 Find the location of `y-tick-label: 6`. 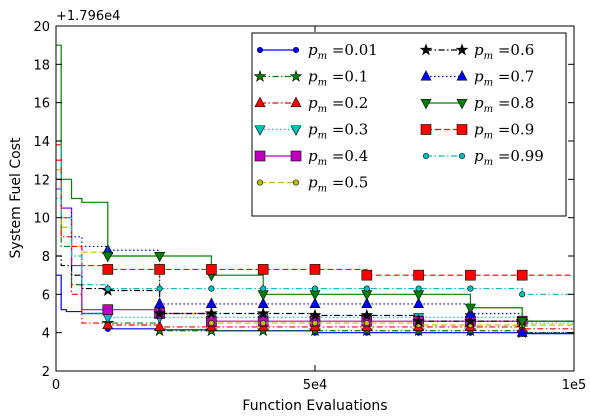

y-tick-label: 6 is located at coordinates (46, 295).